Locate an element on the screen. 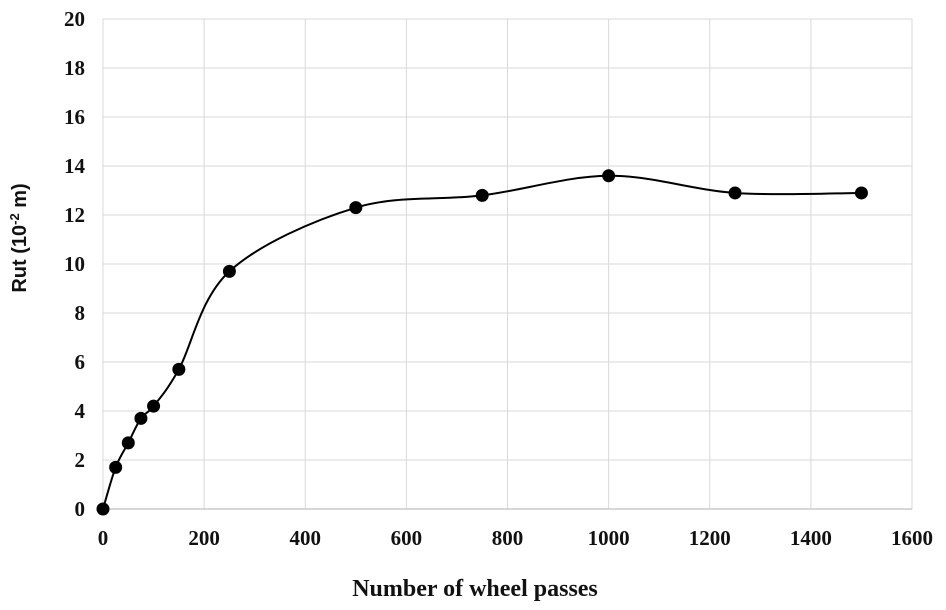 Image resolution: width=946 pixels, height=610 pixels. x-tick-label: 200 is located at coordinates (204, 538).